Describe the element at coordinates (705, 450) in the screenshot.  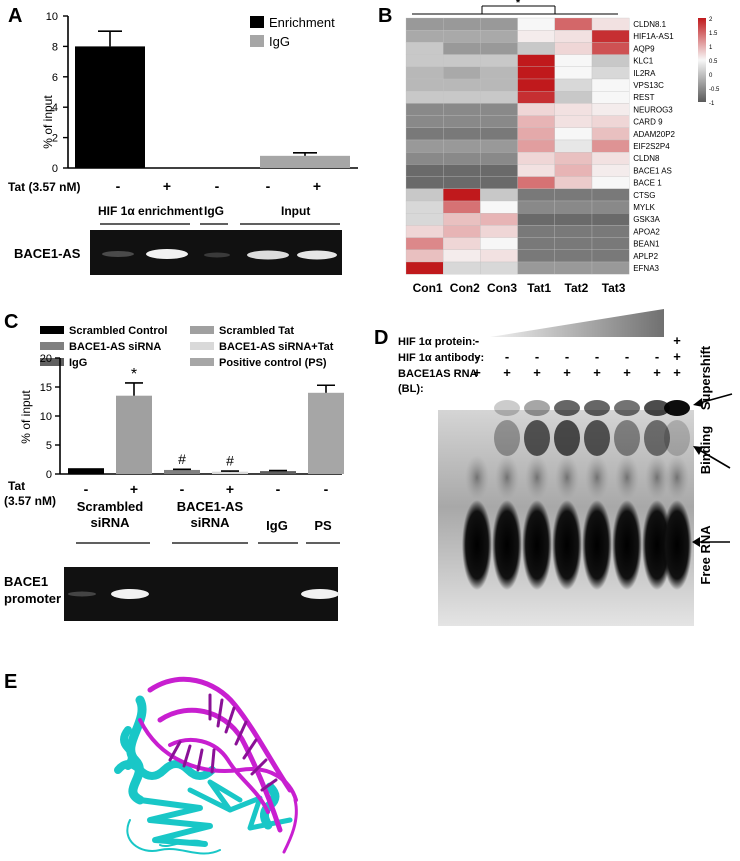
I see `label-binding: Binding` at that location.